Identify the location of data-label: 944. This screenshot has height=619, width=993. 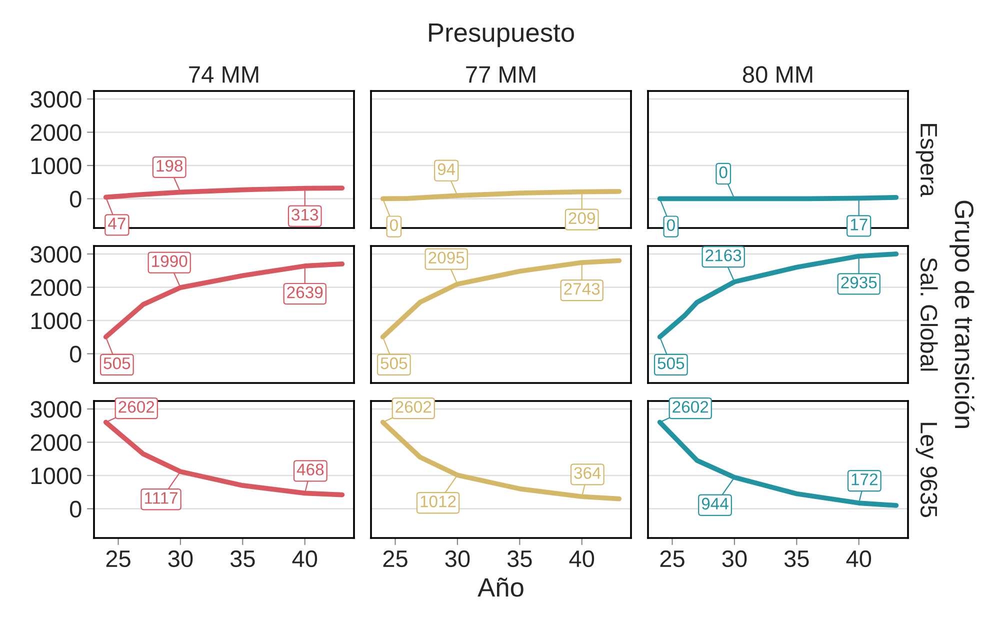
(715, 504).